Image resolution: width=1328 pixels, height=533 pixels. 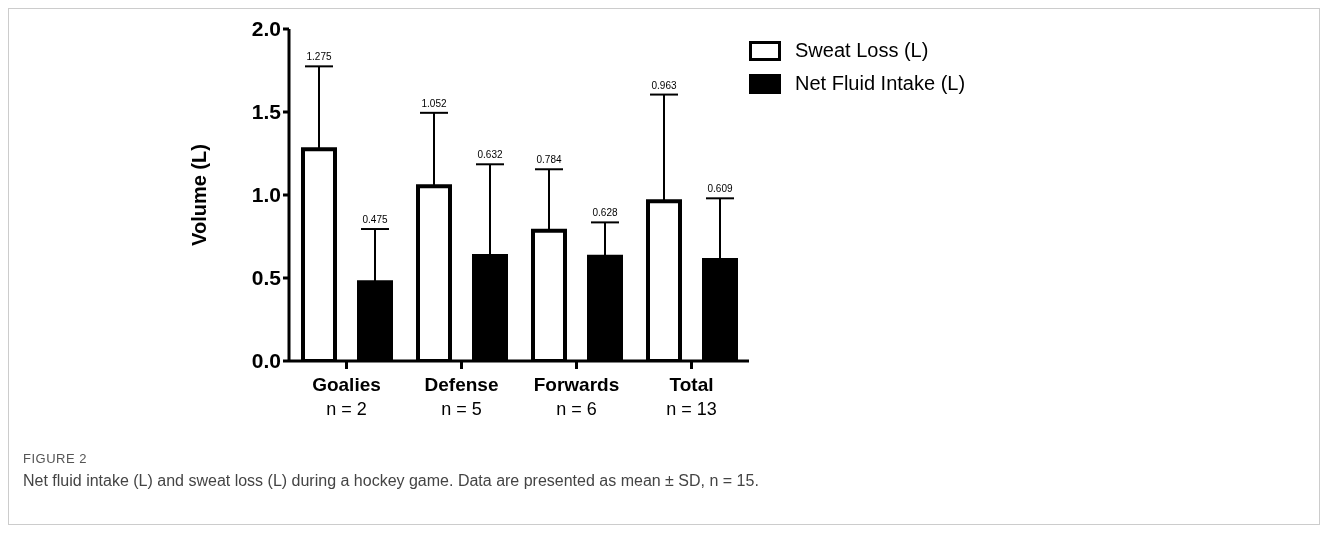 What do you see at coordinates (55, 458) in the screenshot?
I see `caption: FIGURE 2` at bounding box center [55, 458].